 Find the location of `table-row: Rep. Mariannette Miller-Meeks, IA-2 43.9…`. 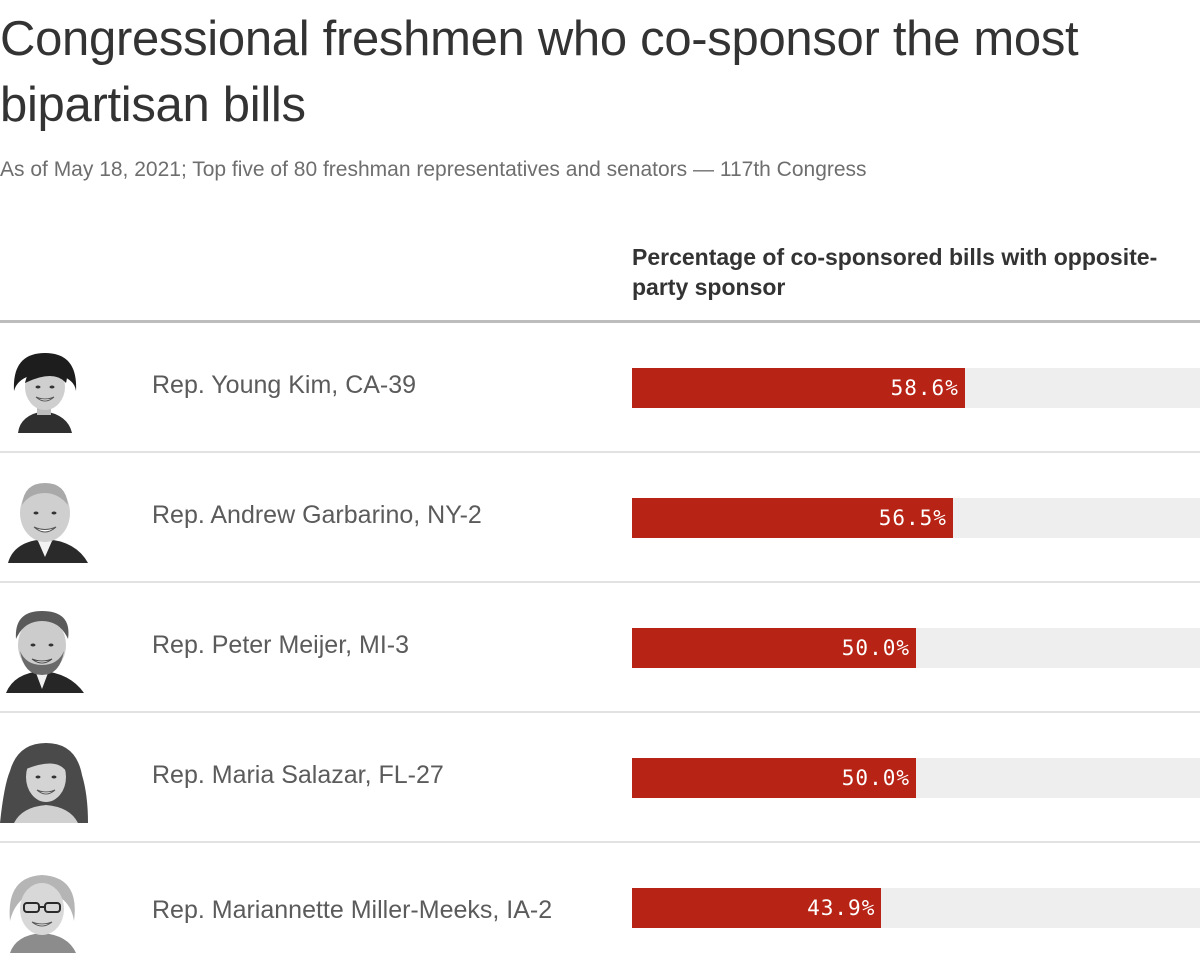

table-row: Rep. Mariannette Miller-Meeks, IA-2 43.9… is located at coordinates (600, 908).